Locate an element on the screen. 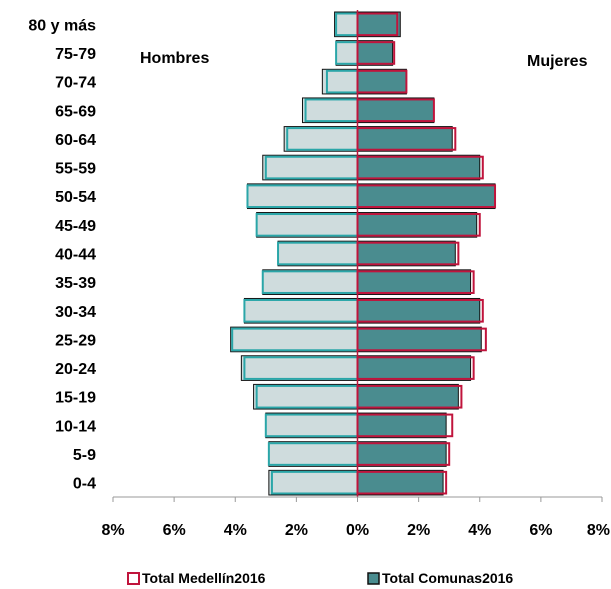 This screenshot has width=611, height=589. legend-label-medellin: Total Medellín2016 is located at coordinates (204, 578).